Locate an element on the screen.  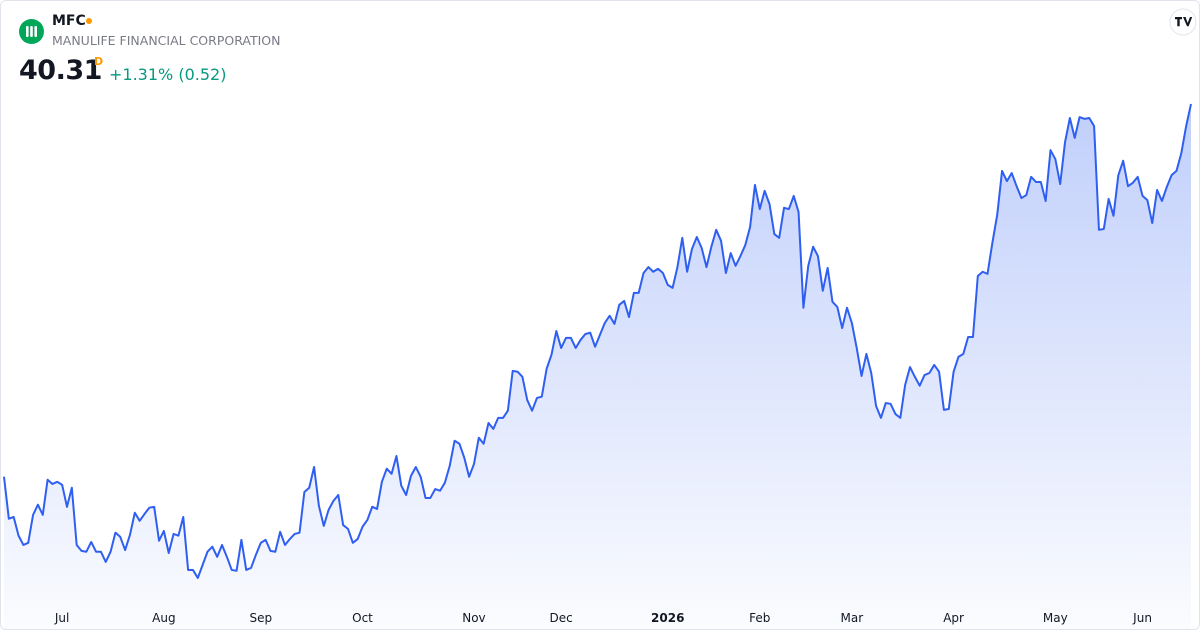
x-tick-label: Sep is located at coordinates (260, 618).